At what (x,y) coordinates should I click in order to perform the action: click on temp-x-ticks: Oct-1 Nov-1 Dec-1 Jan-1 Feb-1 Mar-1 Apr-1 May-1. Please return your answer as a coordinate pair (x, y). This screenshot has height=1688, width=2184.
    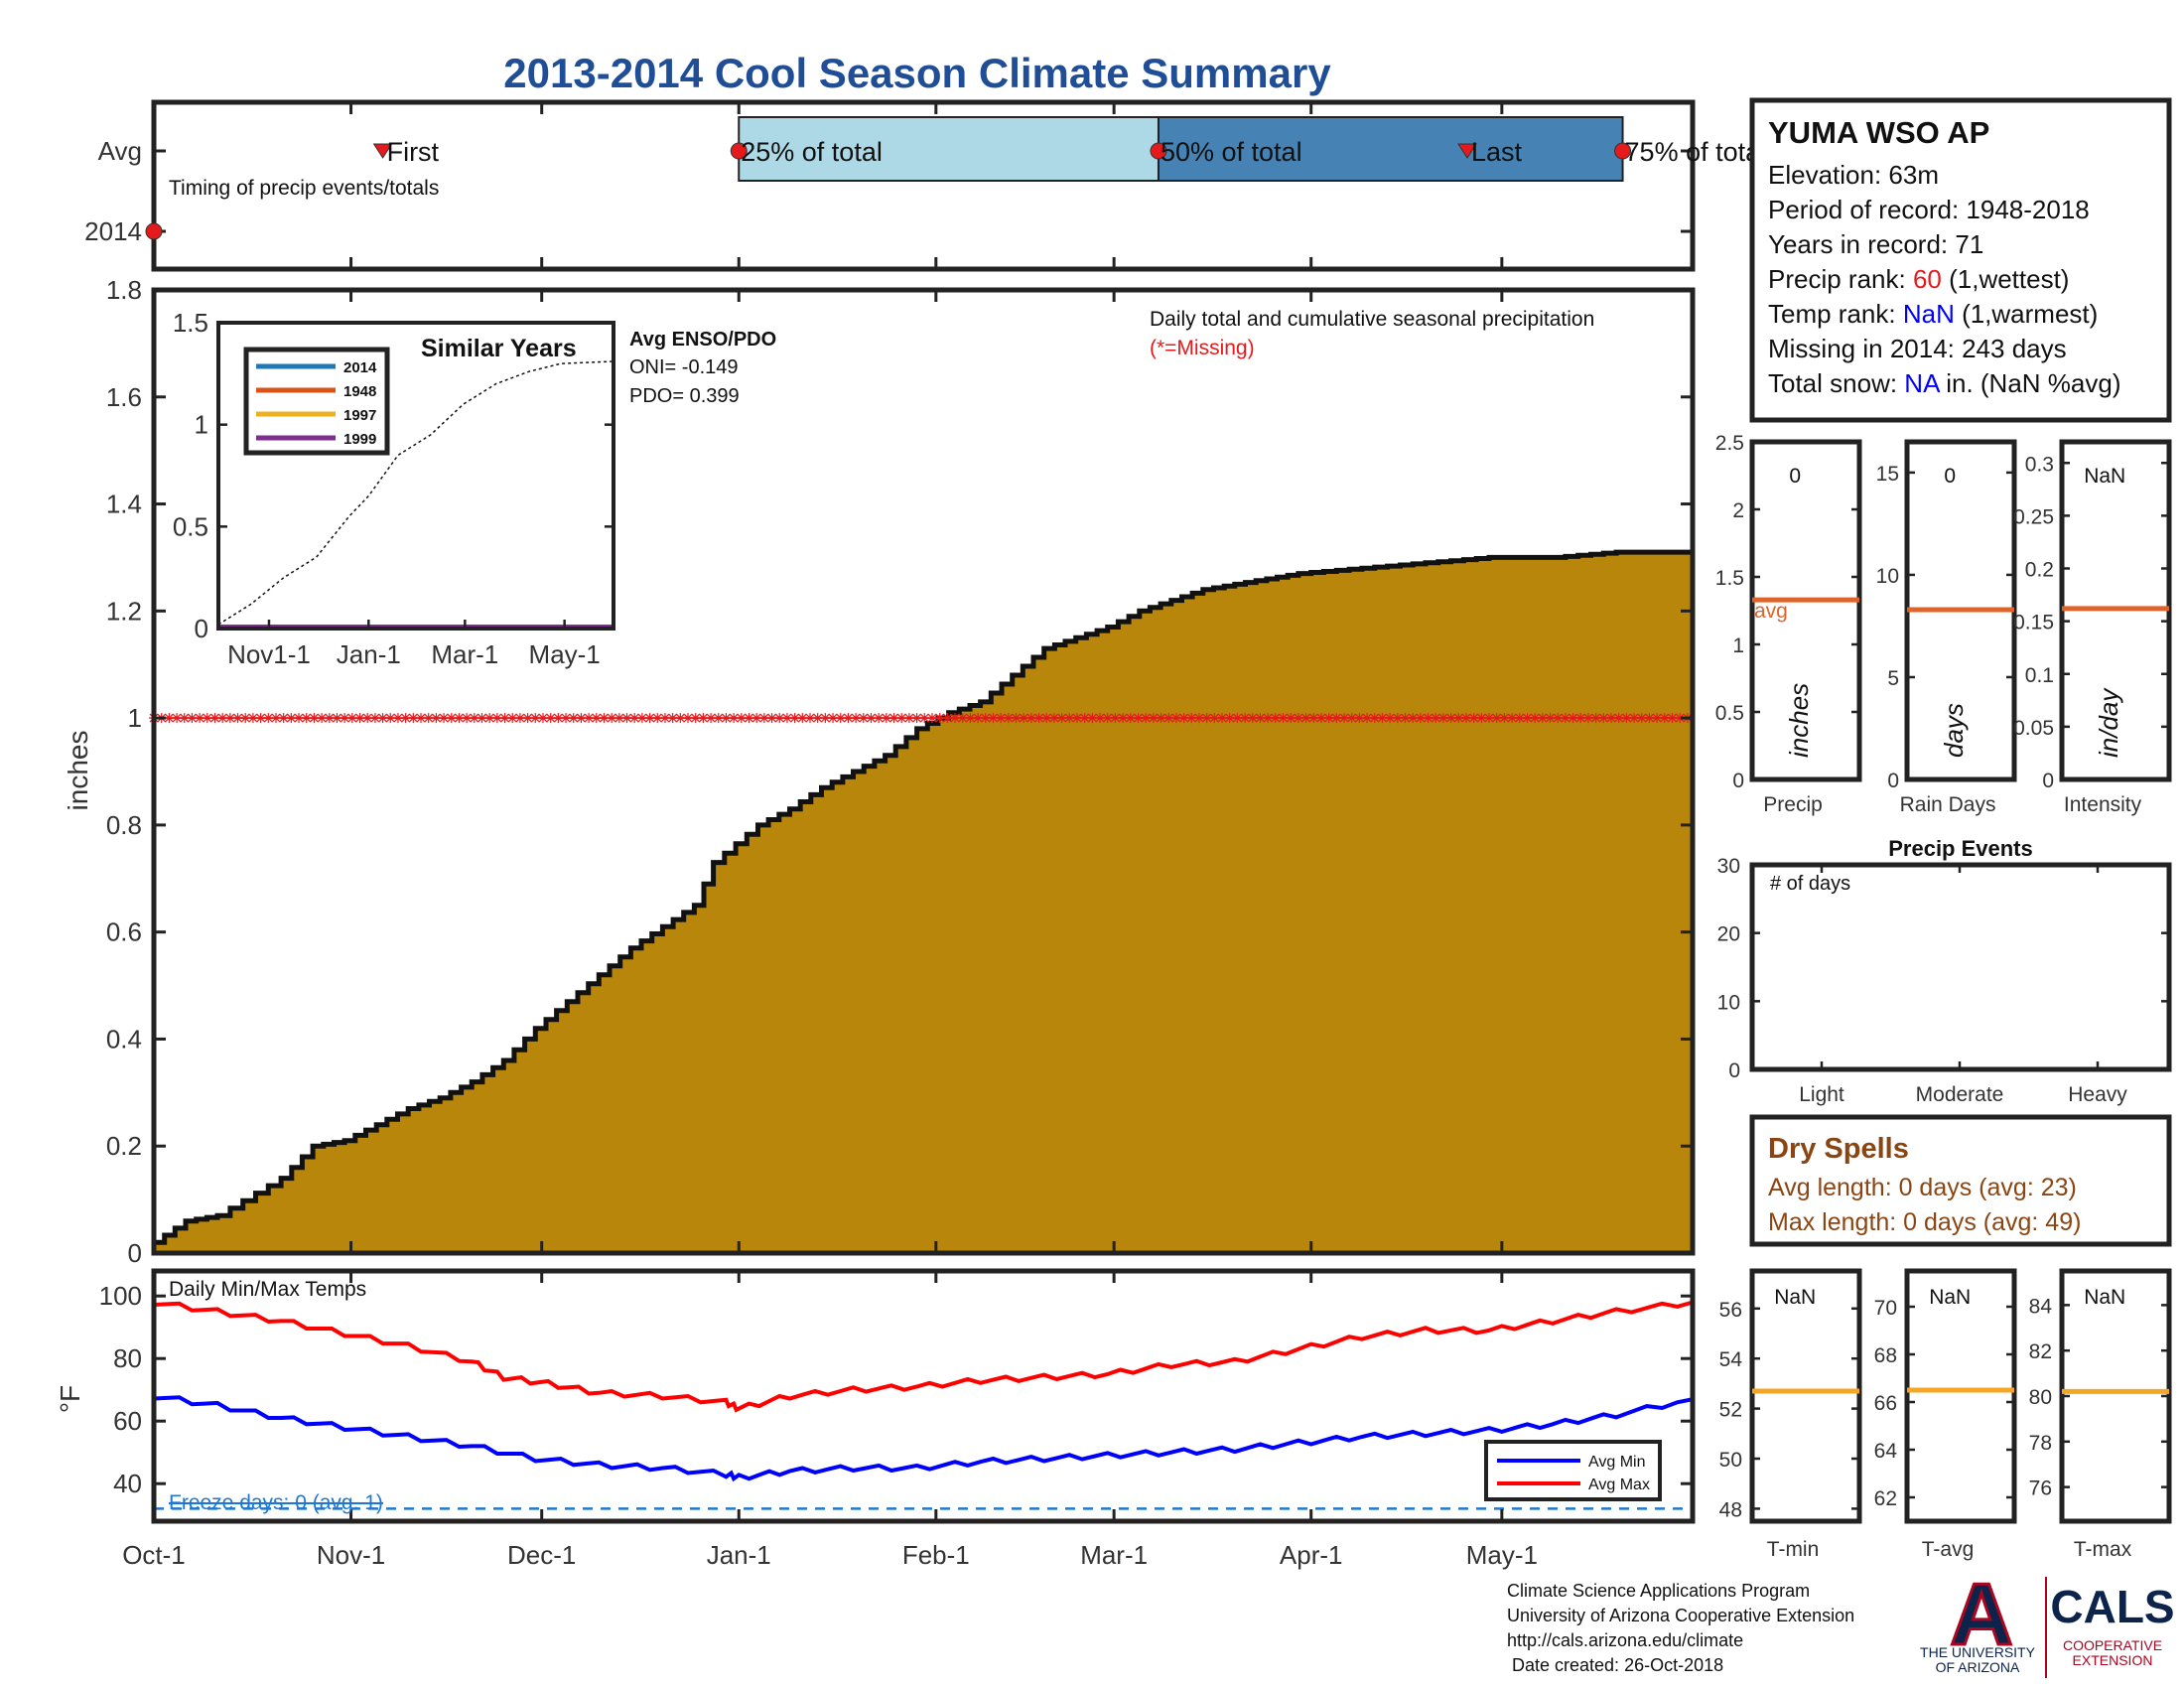
    Looking at the image, I should click on (830, 1420).